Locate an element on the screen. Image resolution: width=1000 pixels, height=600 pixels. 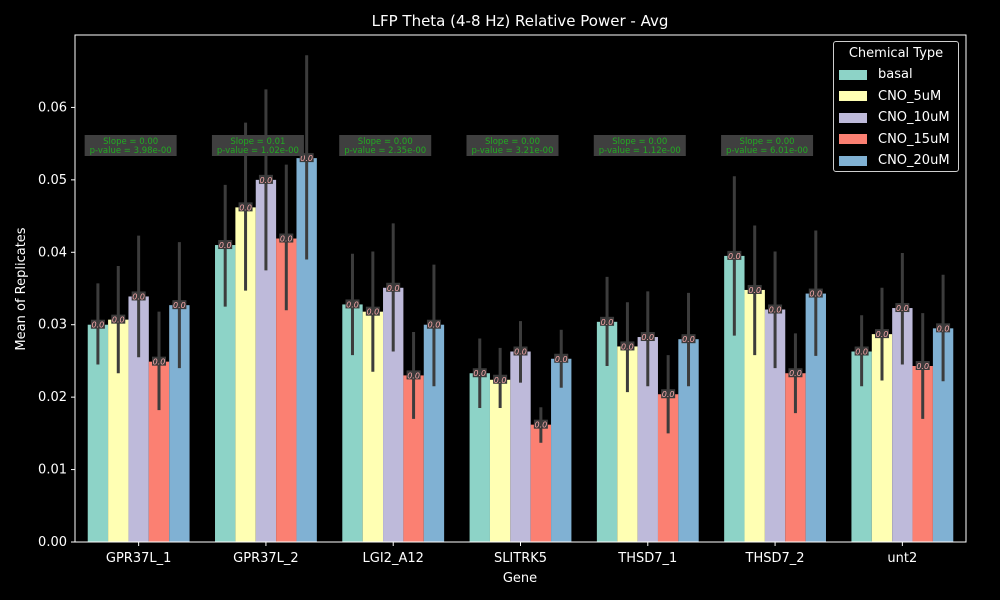
y-tick-label: 0.05 is located at coordinates (52, 180).